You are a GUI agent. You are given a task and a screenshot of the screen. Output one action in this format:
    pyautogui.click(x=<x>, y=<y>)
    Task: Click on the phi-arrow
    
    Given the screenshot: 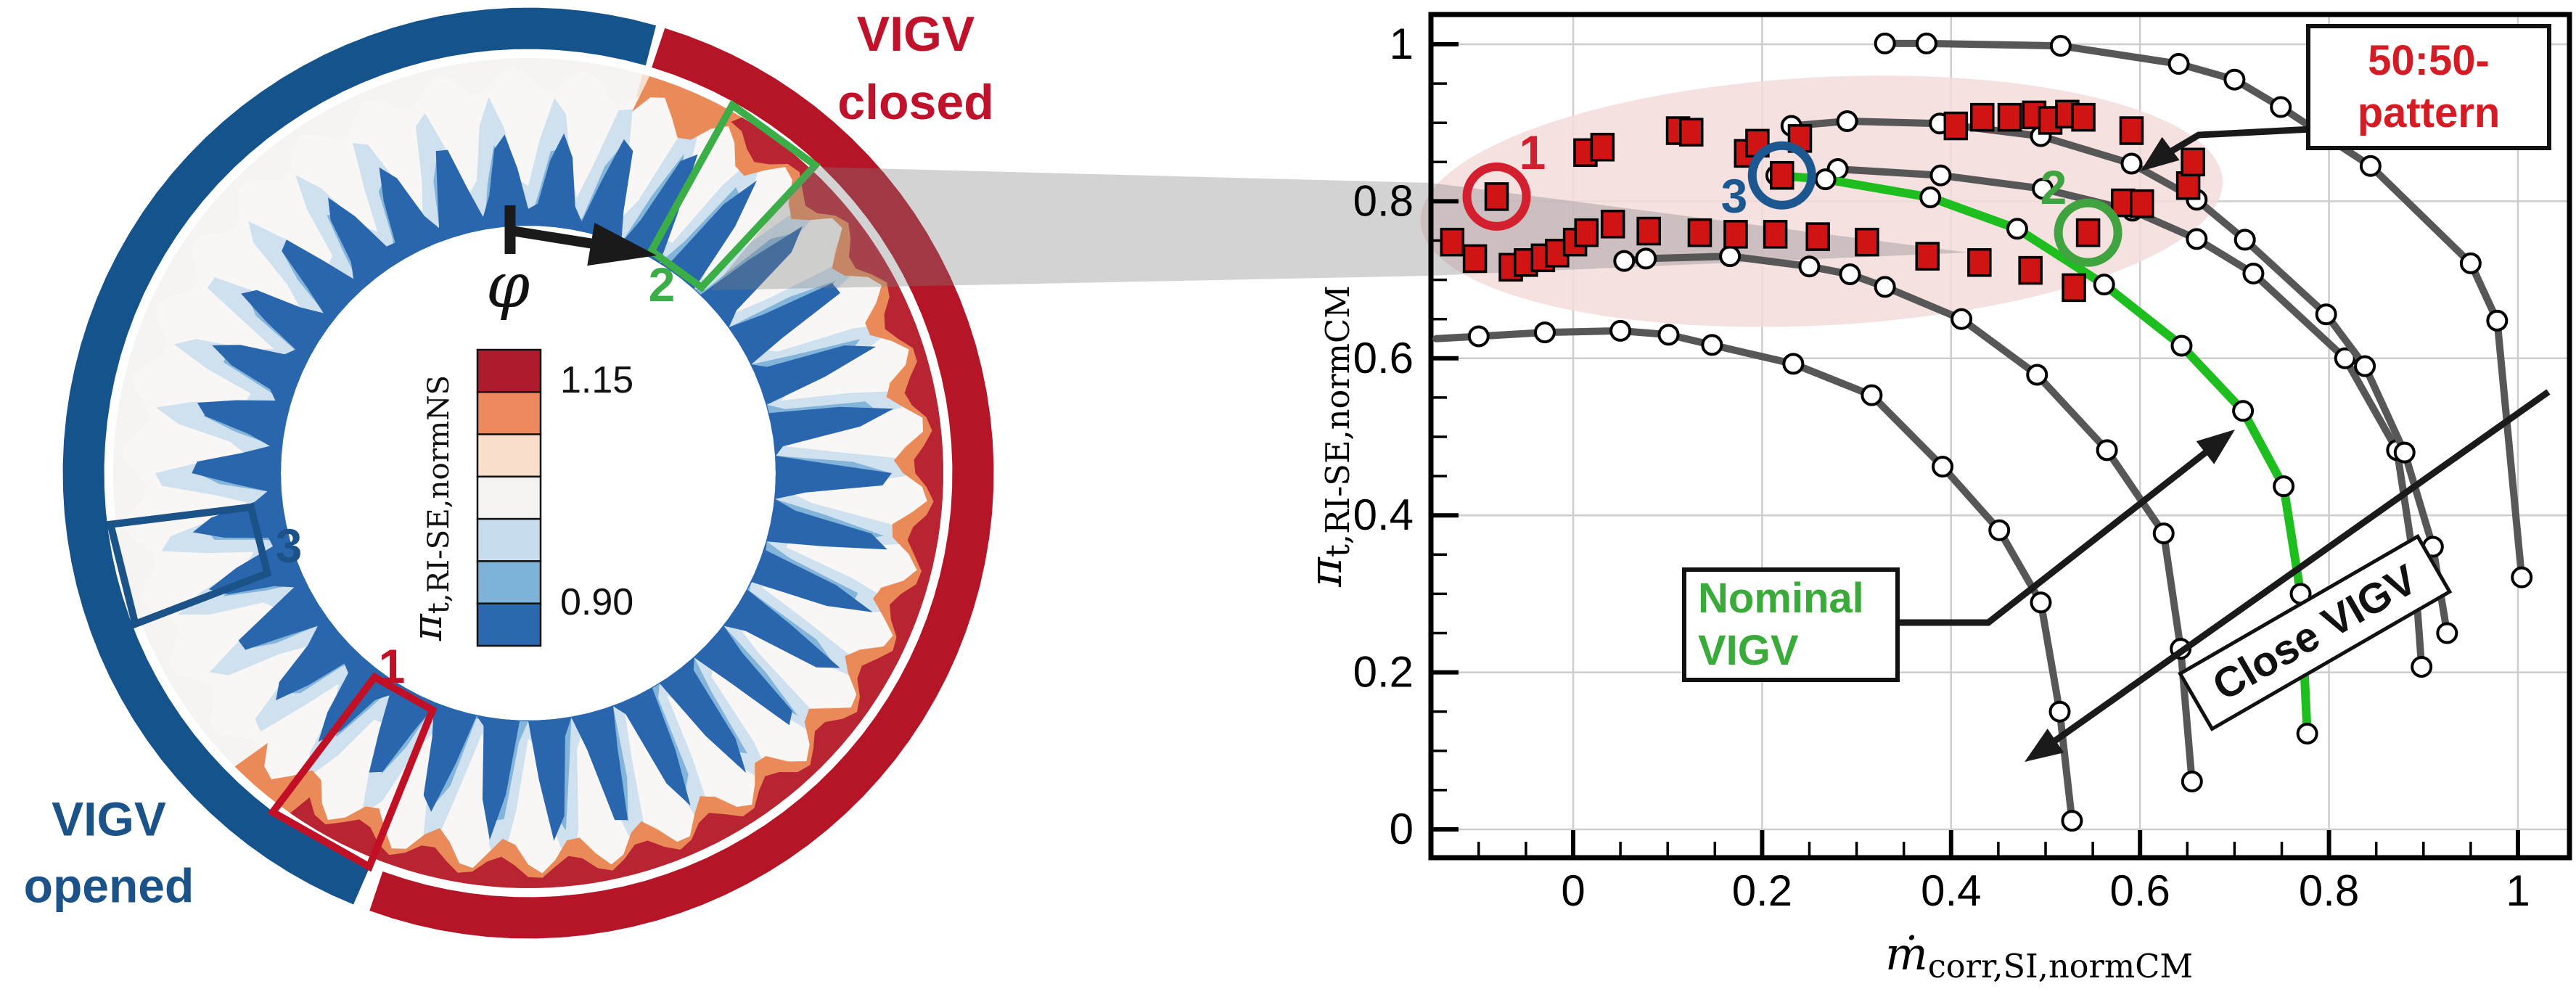 What is the action you would take?
    pyautogui.click(x=580, y=236)
    